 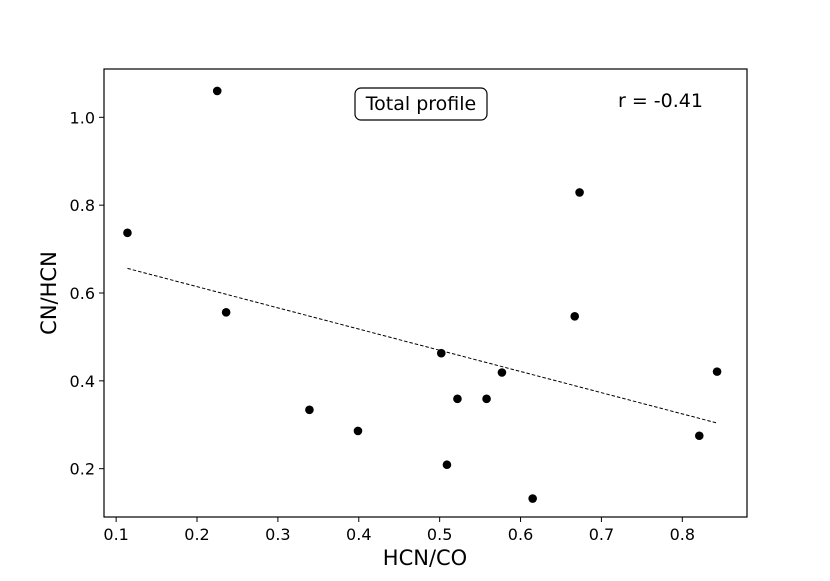 I want to click on y-tick-label: 0.8, so click(x=82, y=205).